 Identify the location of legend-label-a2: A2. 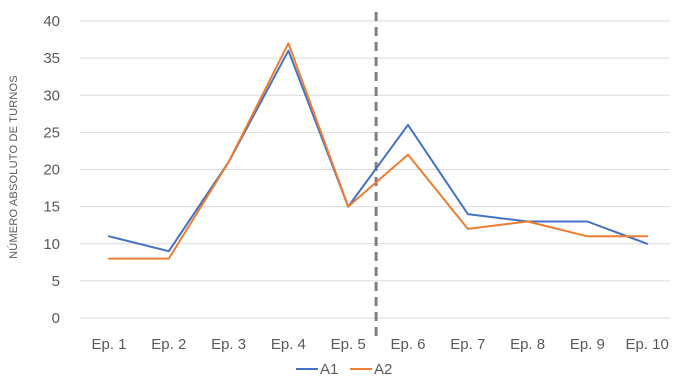
(383, 369).